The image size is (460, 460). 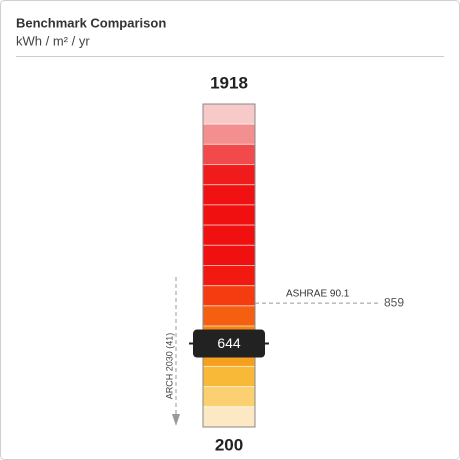 I want to click on title: Benchmark Comparison, so click(x=91, y=22).